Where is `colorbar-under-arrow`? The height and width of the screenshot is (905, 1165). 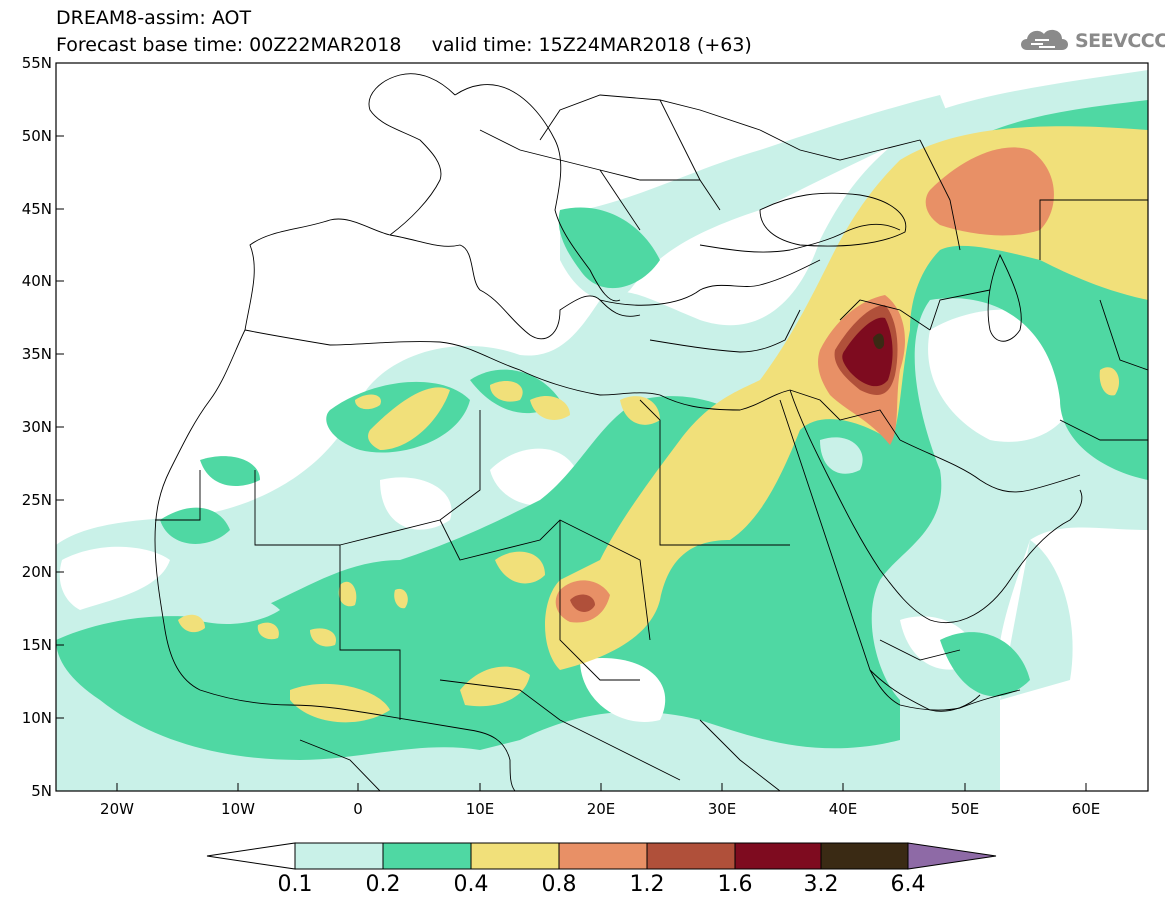
colorbar-under-arrow is located at coordinates (251, 856).